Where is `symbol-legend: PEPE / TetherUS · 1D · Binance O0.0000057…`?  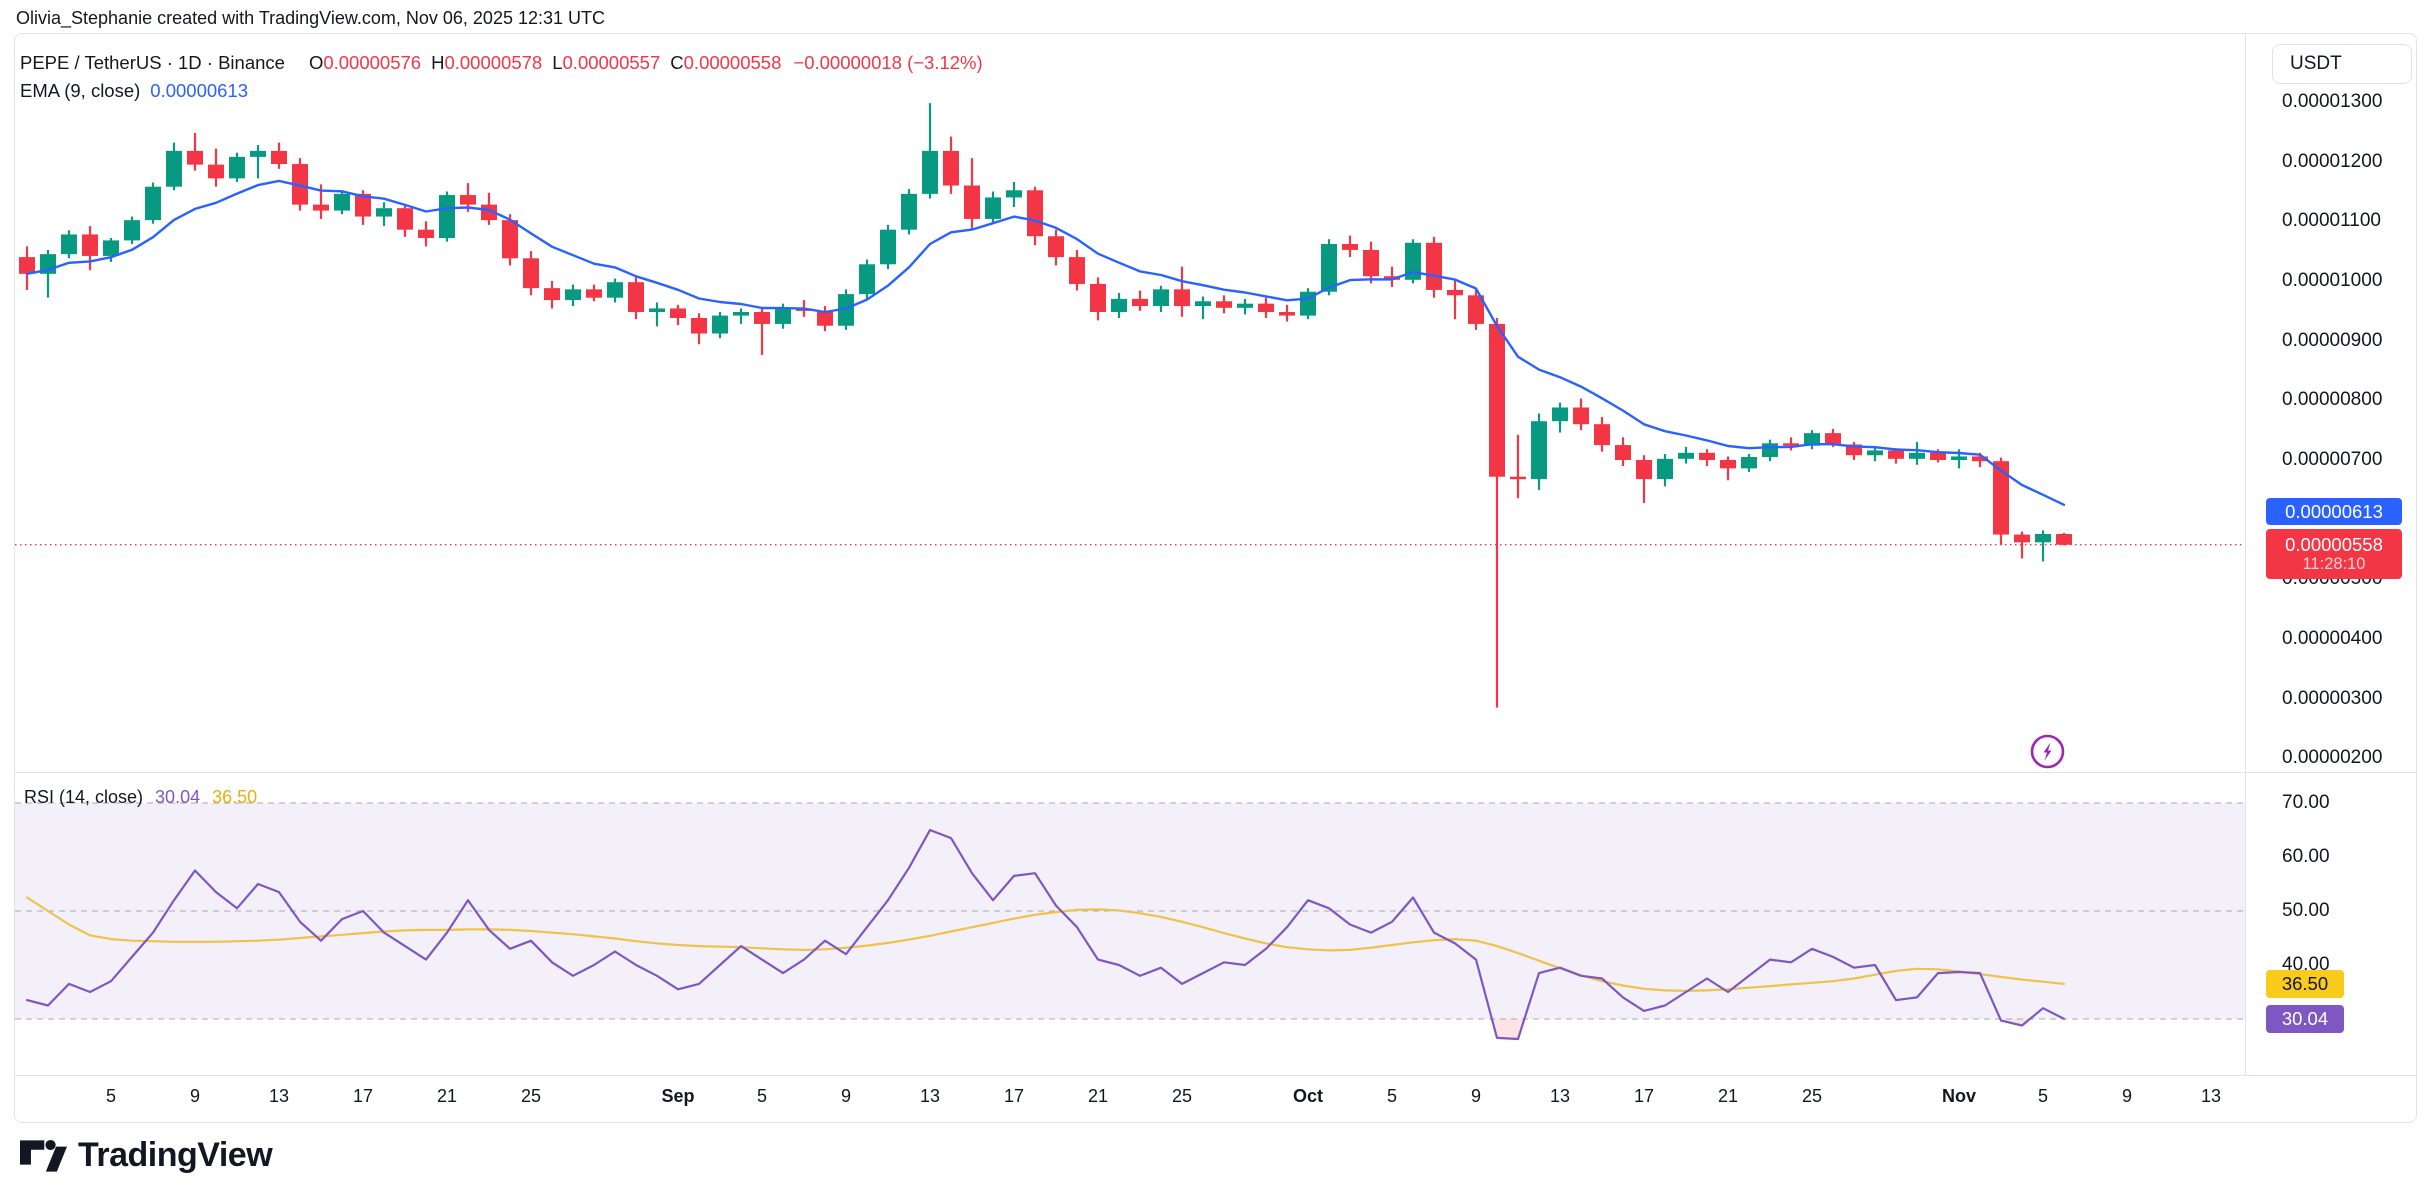 symbol-legend: PEPE / TetherUS · 1D · Binance O0.0000057… is located at coordinates (501, 63).